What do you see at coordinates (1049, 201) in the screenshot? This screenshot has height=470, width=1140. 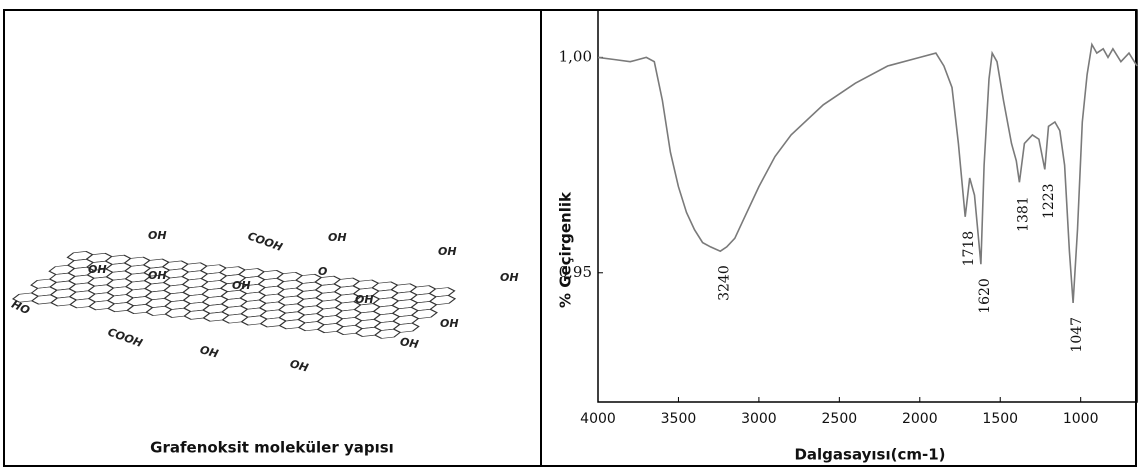 I see `peak-label: 1223` at bounding box center [1049, 201].